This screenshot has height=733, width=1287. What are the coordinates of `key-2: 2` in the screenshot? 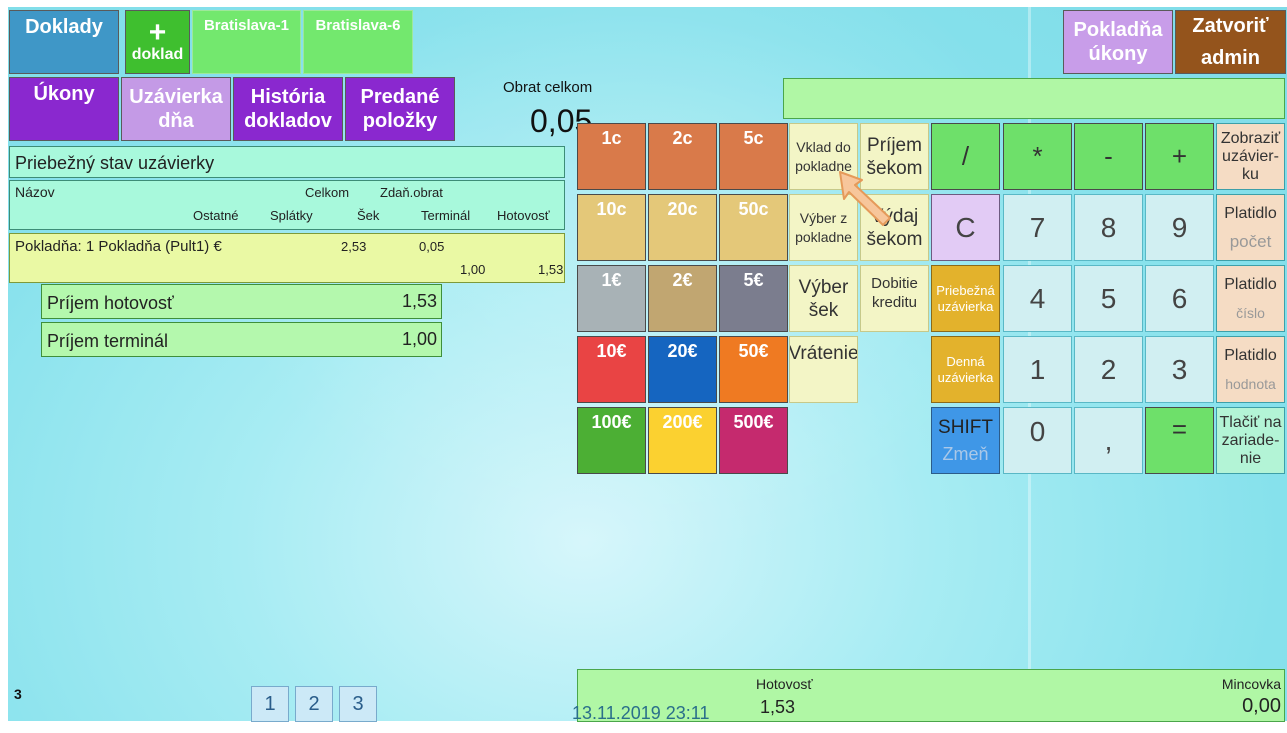 It's located at (1108, 369).